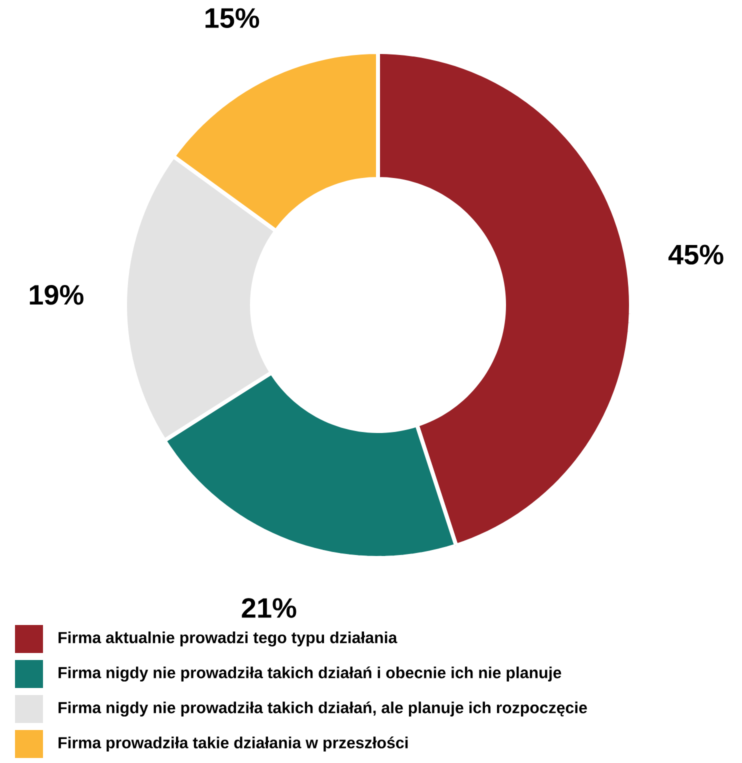  What do you see at coordinates (269, 608) in the screenshot?
I see `data-label: 21%` at bounding box center [269, 608].